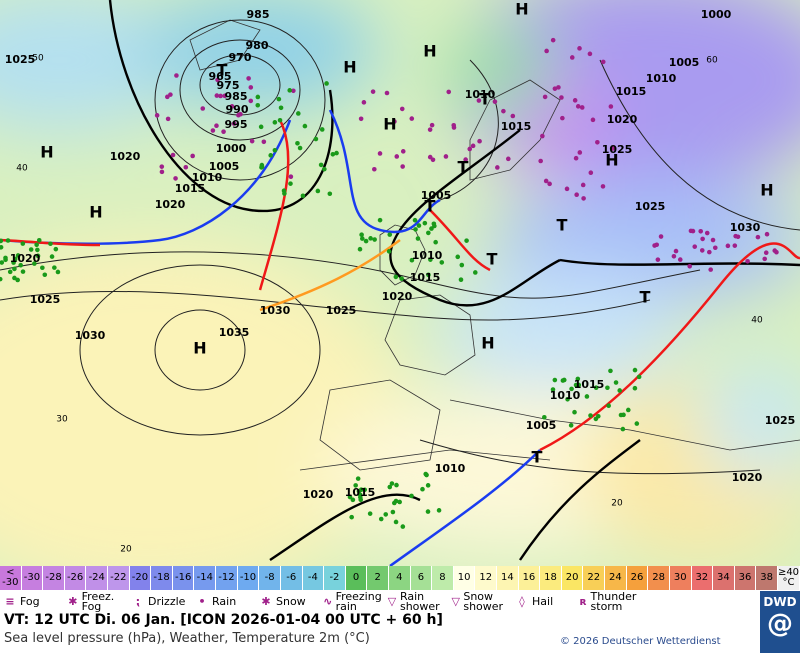 The image size is (800, 653). What do you see at coordinates (231, 148) in the screenshot?
I see `isobar-label: 1000` at bounding box center [231, 148].